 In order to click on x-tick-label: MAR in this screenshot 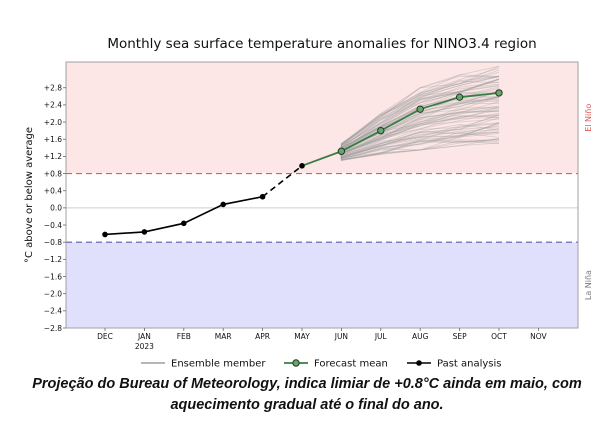, I will do `click(223, 336)`.